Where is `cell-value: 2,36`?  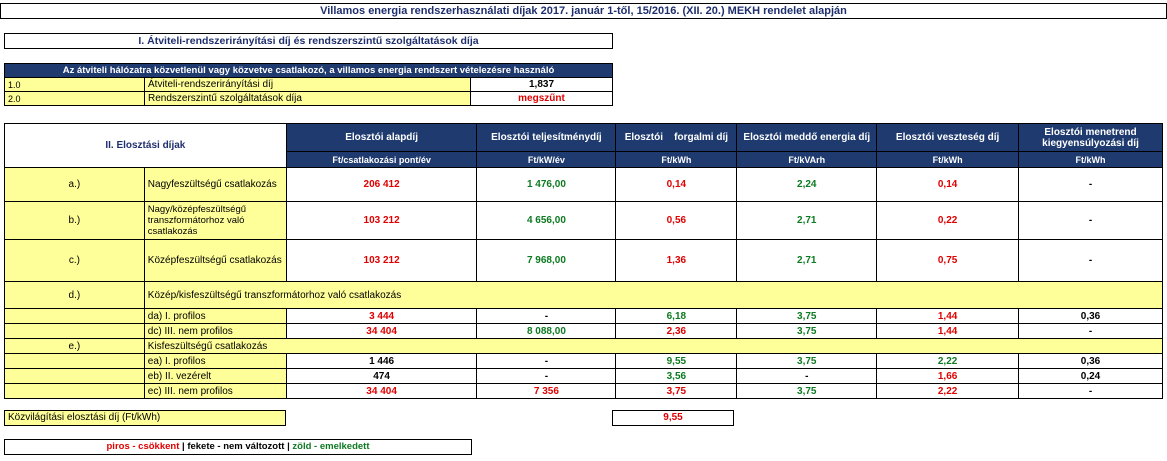
cell-value: 2,36 is located at coordinates (676, 331).